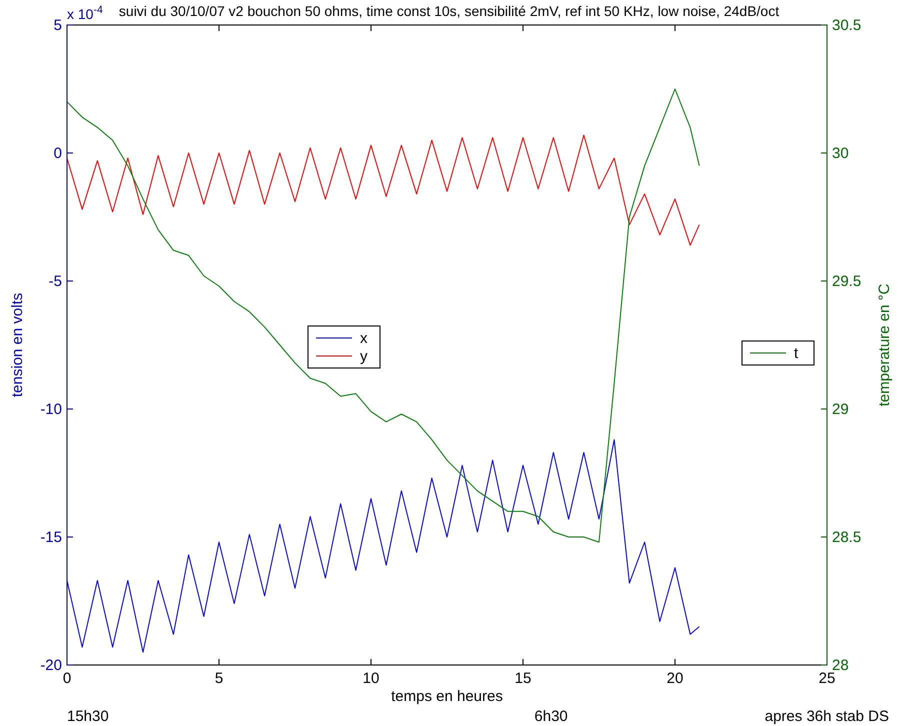 The height and width of the screenshot is (726, 898). I want to click on y2-tick-label: 28.5, so click(847, 537).